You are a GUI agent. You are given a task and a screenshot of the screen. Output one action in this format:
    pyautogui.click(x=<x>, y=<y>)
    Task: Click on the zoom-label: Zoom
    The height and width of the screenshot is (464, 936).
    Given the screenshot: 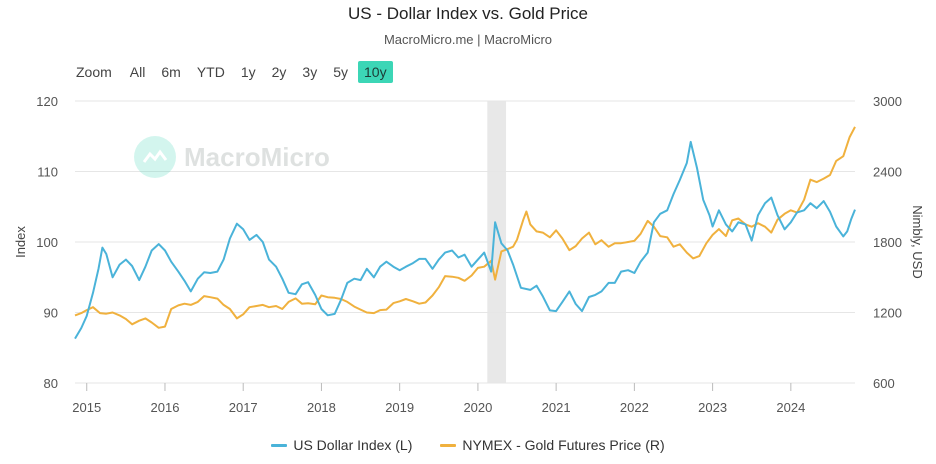 What is the action you would take?
    pyautogui.click(x=94, y=72)
    